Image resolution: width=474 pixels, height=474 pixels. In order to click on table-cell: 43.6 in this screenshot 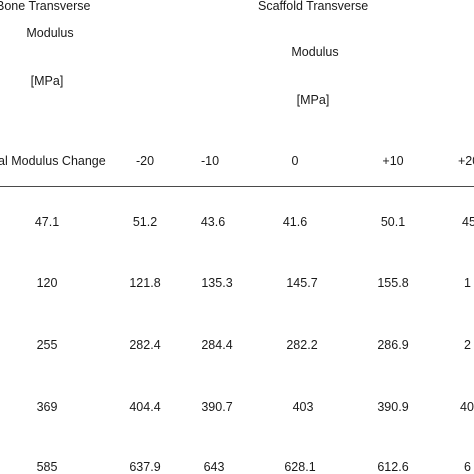, I will do `click(213, 222)`.